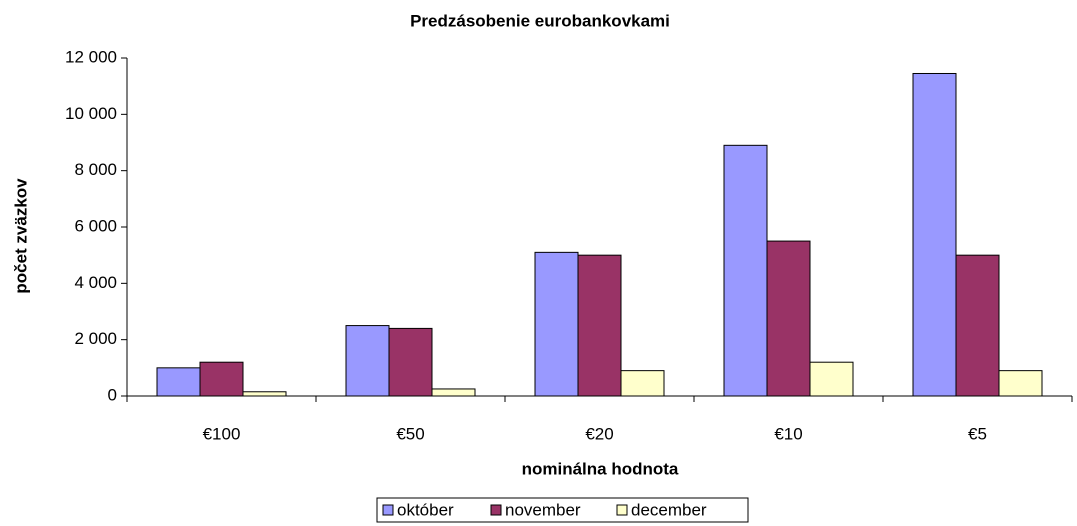 Image resolution: width=1077 pixels, height=526 pixels. What do you see at coordinates (540, 20) in the screenshot?
I see `chart-title: Predzásobenie eurobankovkami` at bounding box center [540, 20].